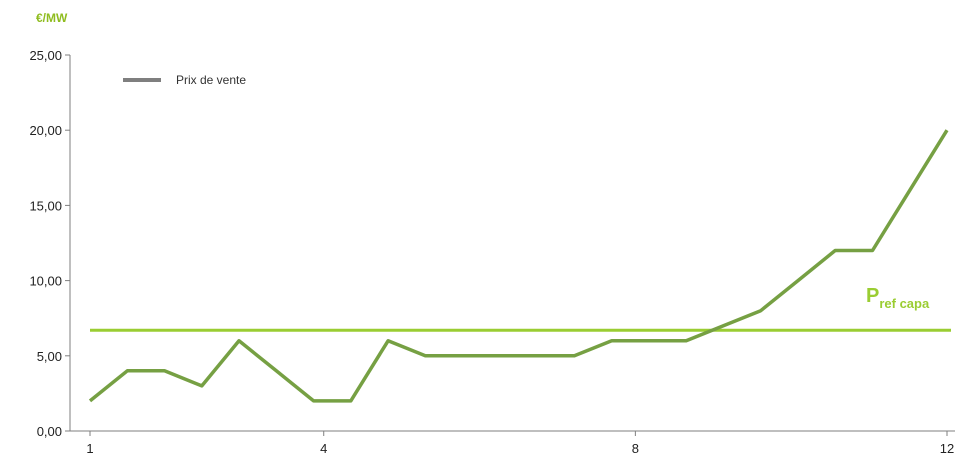 Image resolution: width=961 pixels, height=458 pixels. Describe the element at coordinates (904, 303) in the screenshot. I see `reference-line-label-sub: ref capa` at that location.